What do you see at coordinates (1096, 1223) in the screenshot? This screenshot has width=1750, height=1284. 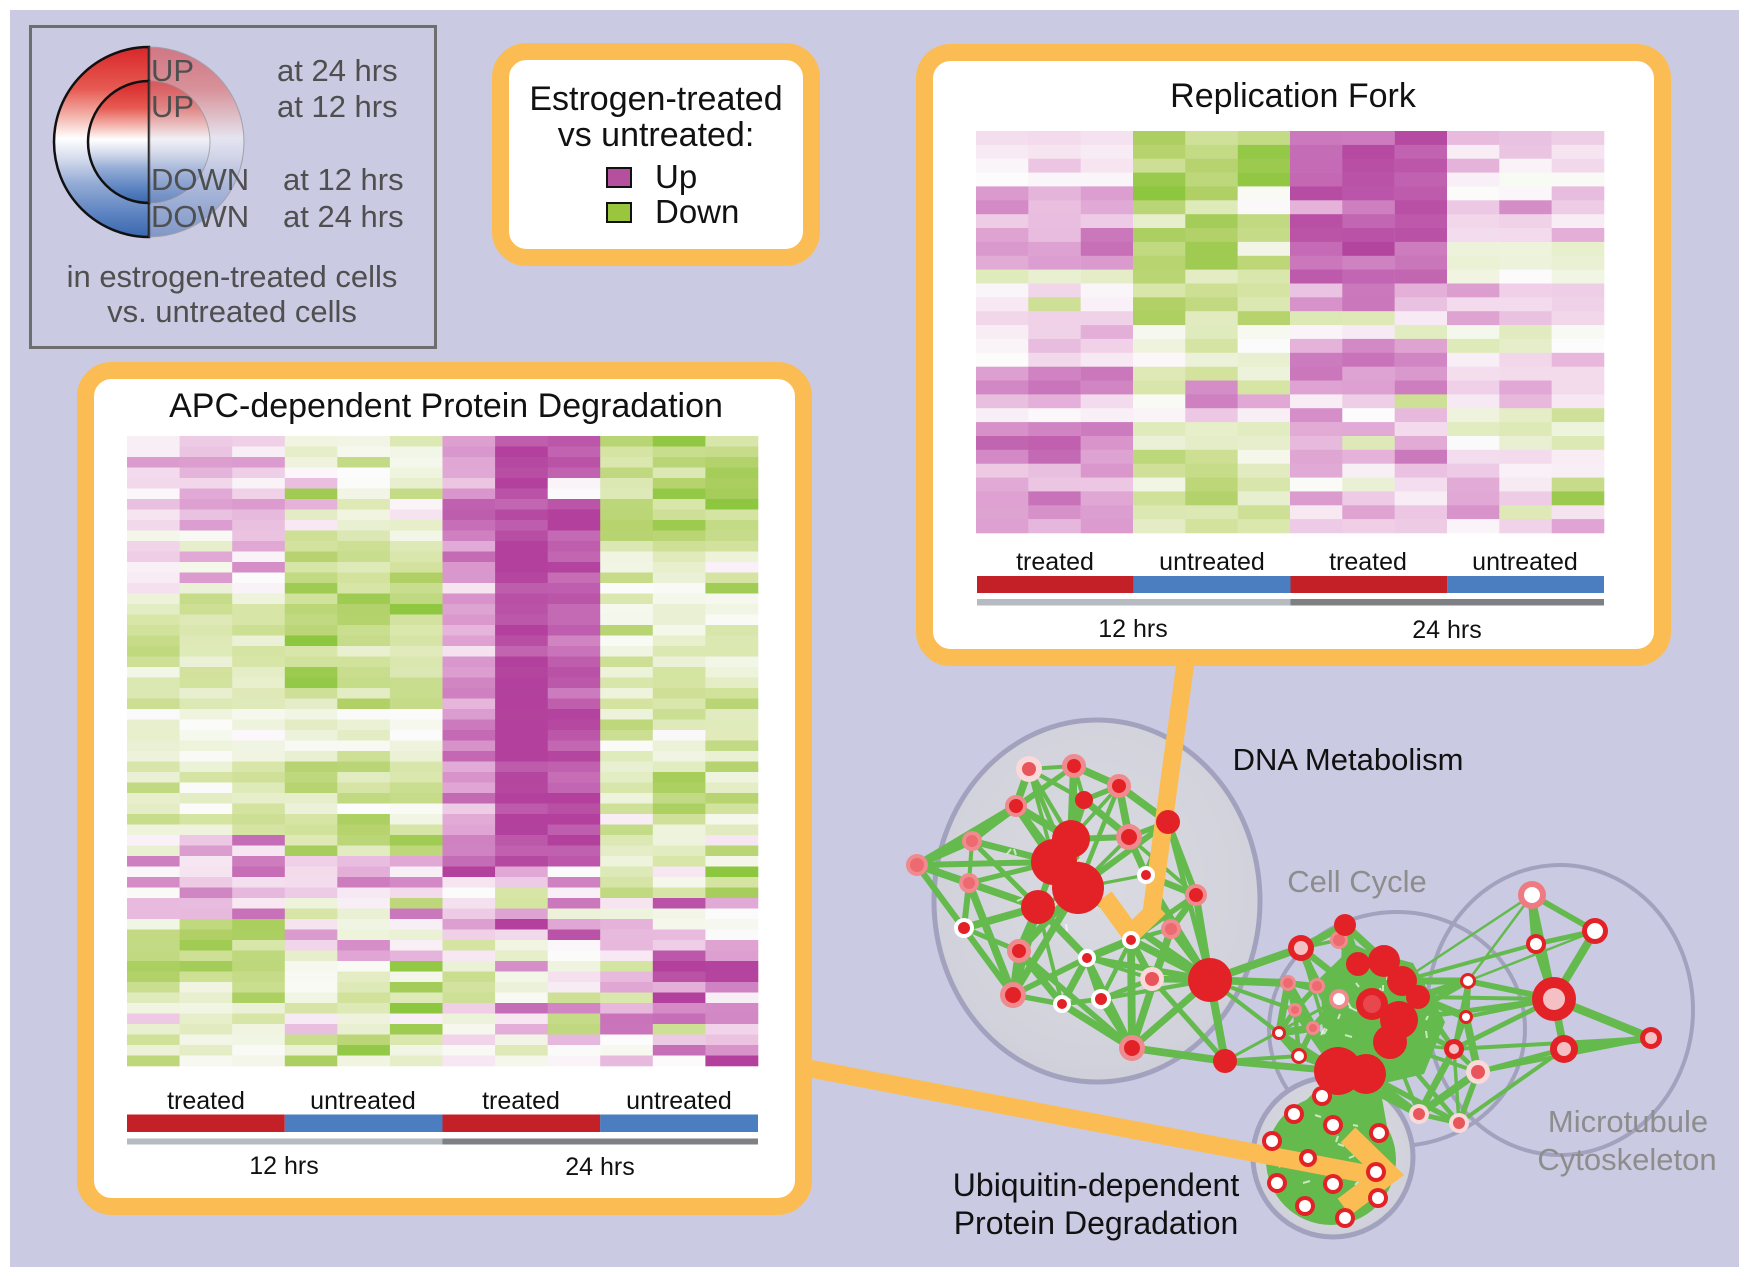 I see `svg-text: Protein Degradation` at bounding box center [1096, 1223].